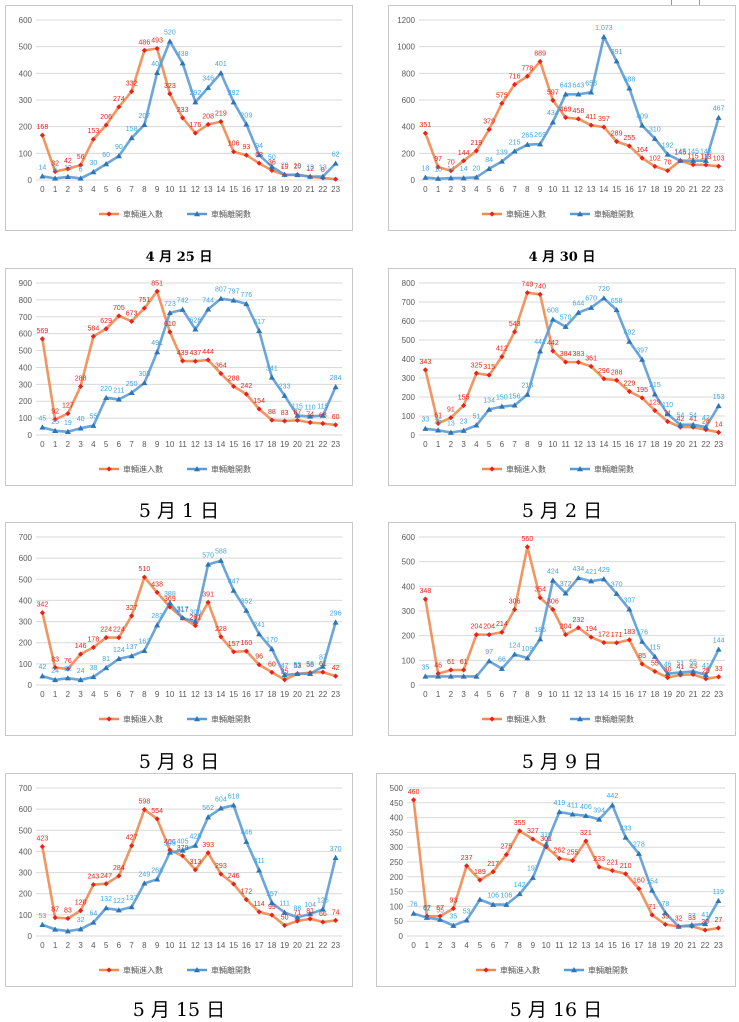  Describe the element at coordinates (221, 64) in the screenshot. I see `data-label-exit: 401` at that location.